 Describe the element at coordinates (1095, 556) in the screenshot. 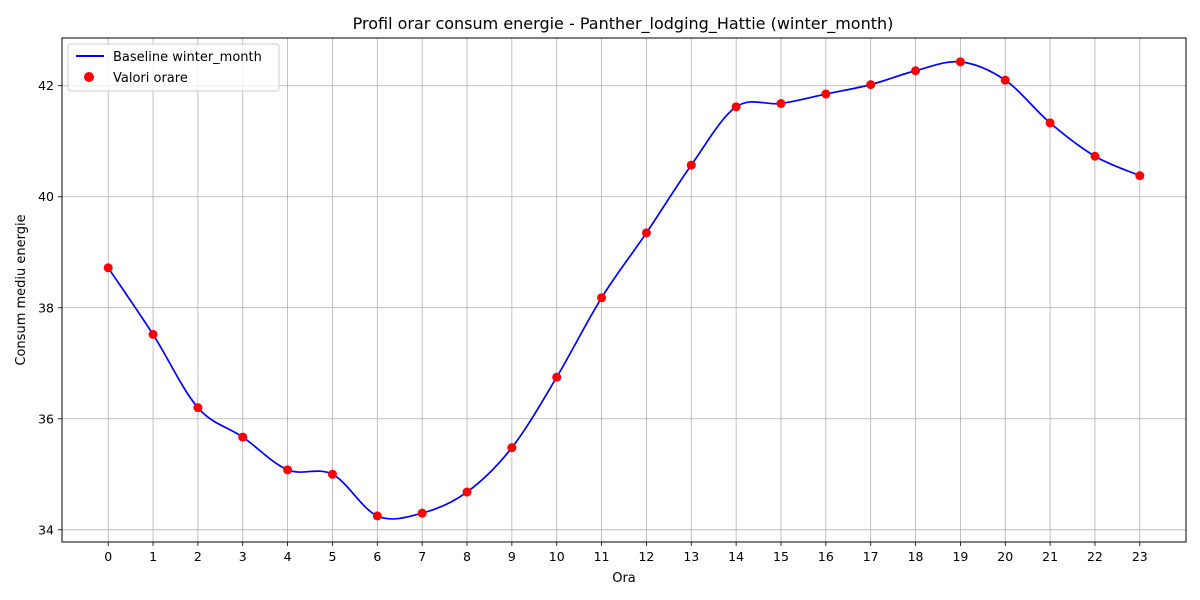

I see `x-tick-label: 22` at that location.